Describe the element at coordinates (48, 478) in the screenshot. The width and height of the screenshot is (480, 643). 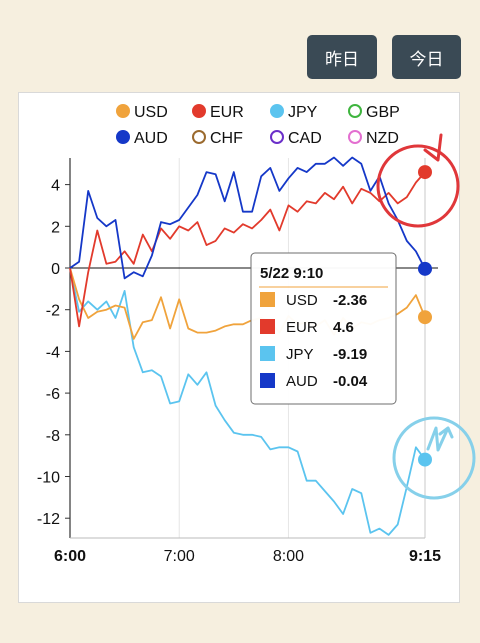
I see `y-tick-label: -10` at that location.